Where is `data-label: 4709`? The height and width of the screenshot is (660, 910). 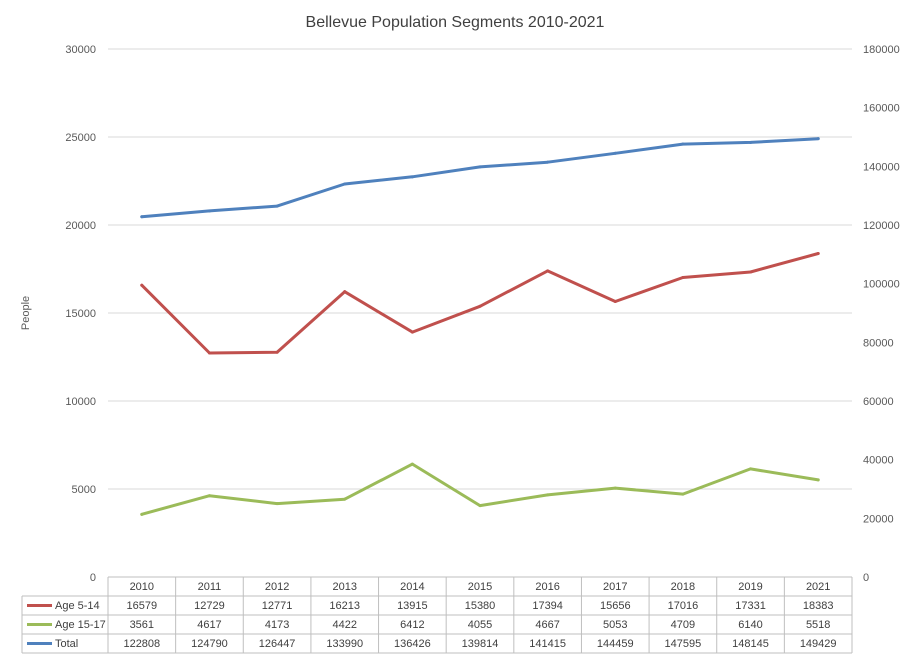 data-label: 4709 is located at coordinates (683, 625).